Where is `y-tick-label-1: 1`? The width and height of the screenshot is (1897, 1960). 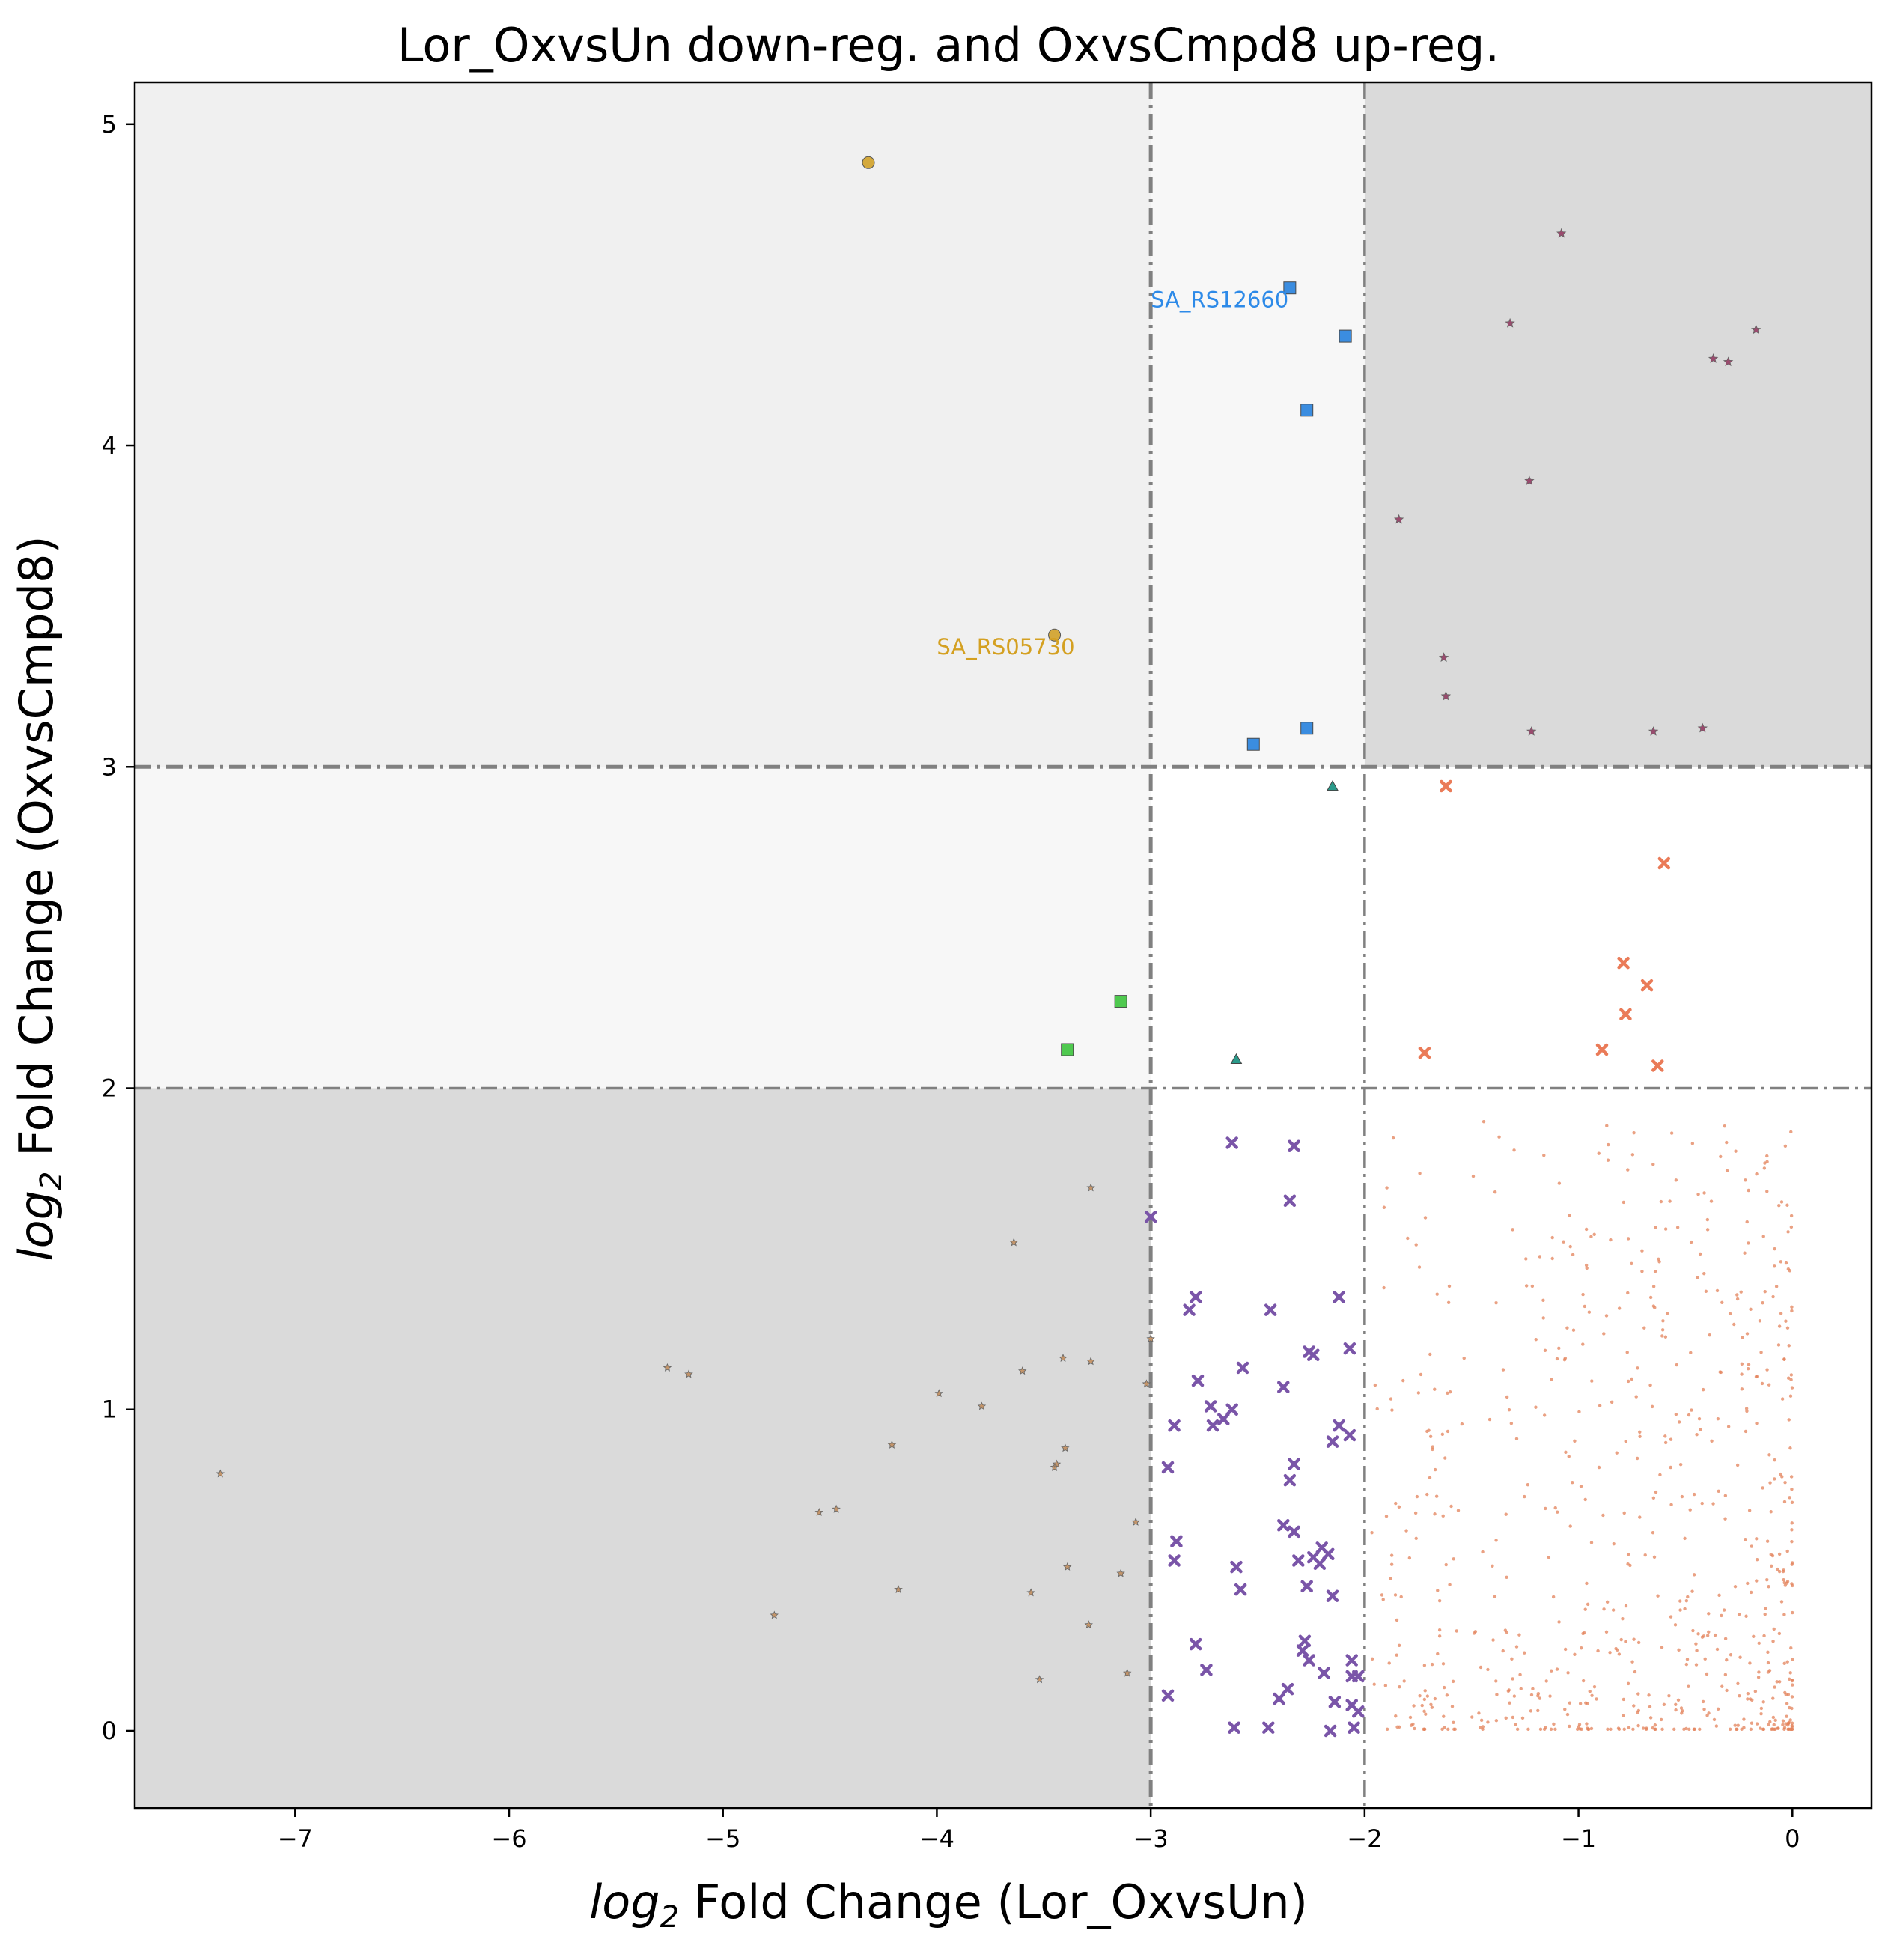 y-tick-label-1: 1 is located at coordinates (109, 1410).